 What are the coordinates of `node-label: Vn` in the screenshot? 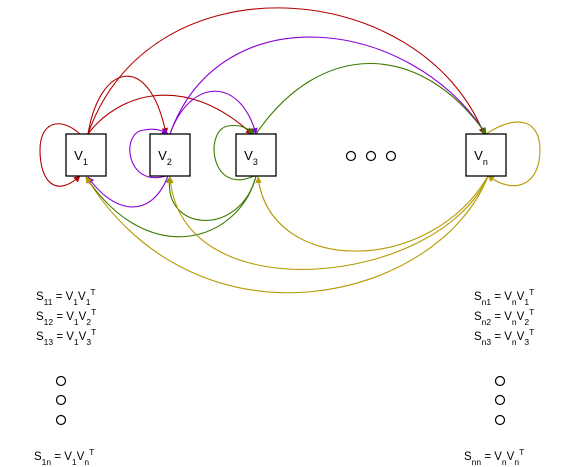 It's located at (481, 157).